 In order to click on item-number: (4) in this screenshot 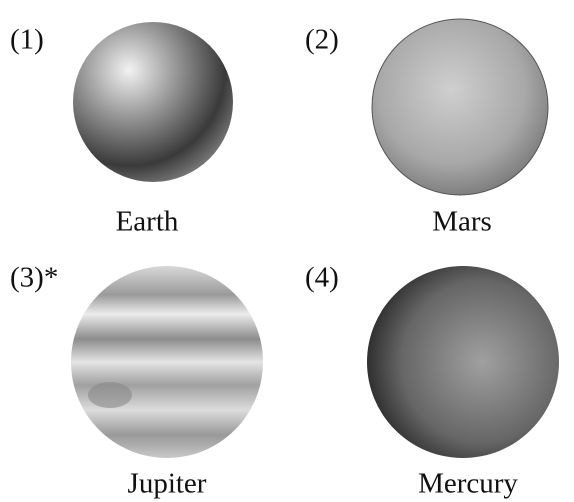, I will do `click(322, 278)`.